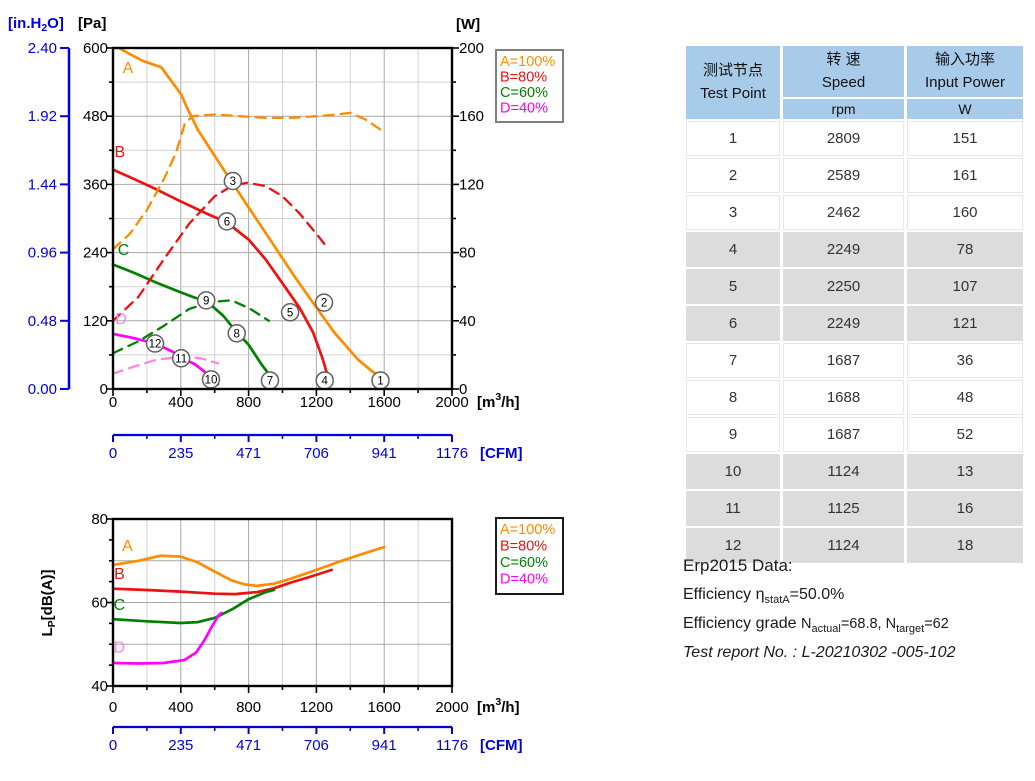 The height and width of the screenshot is (781, 1035). I want to click on svg-text: 160, so click(471, 116).